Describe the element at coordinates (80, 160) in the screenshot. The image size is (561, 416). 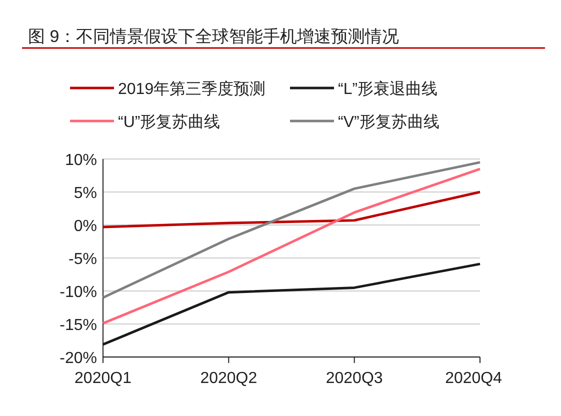
I see `y-tick-label: 10%` at that location.